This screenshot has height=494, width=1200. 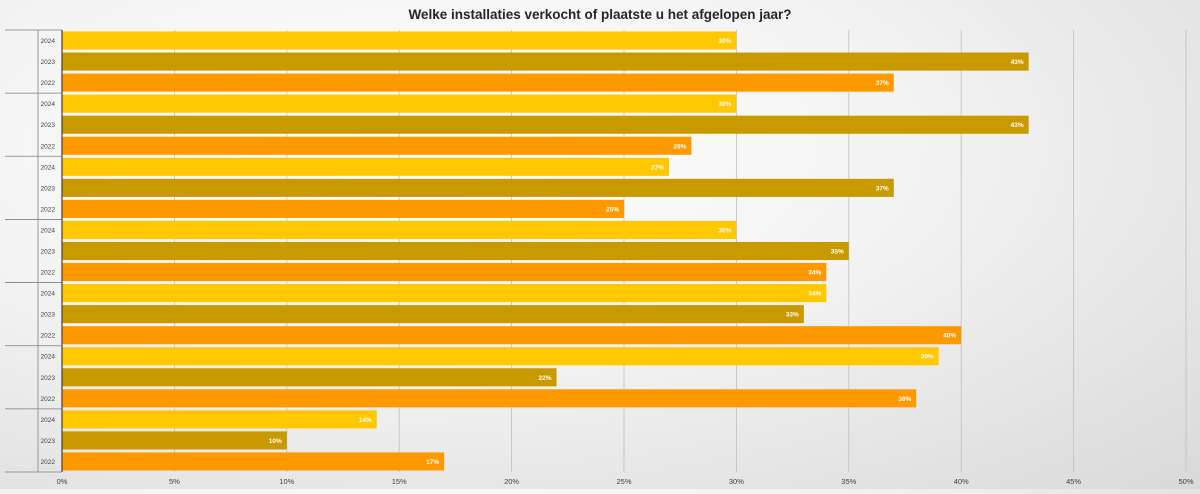 What do you see at coordinates (432, 462) in the screenshot?
I see `data-label: 17%` at bounding box center [432, 462].